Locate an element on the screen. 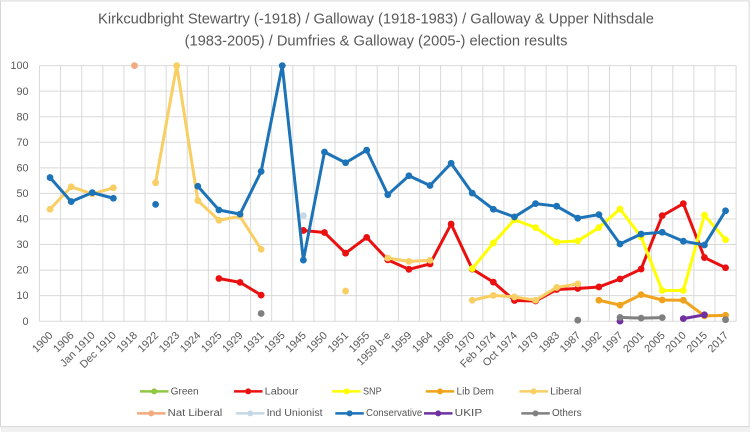 Image resolution: width=750 pixels, height=437 pixels. svg-text: 50 is located at coordinates (22, 194).